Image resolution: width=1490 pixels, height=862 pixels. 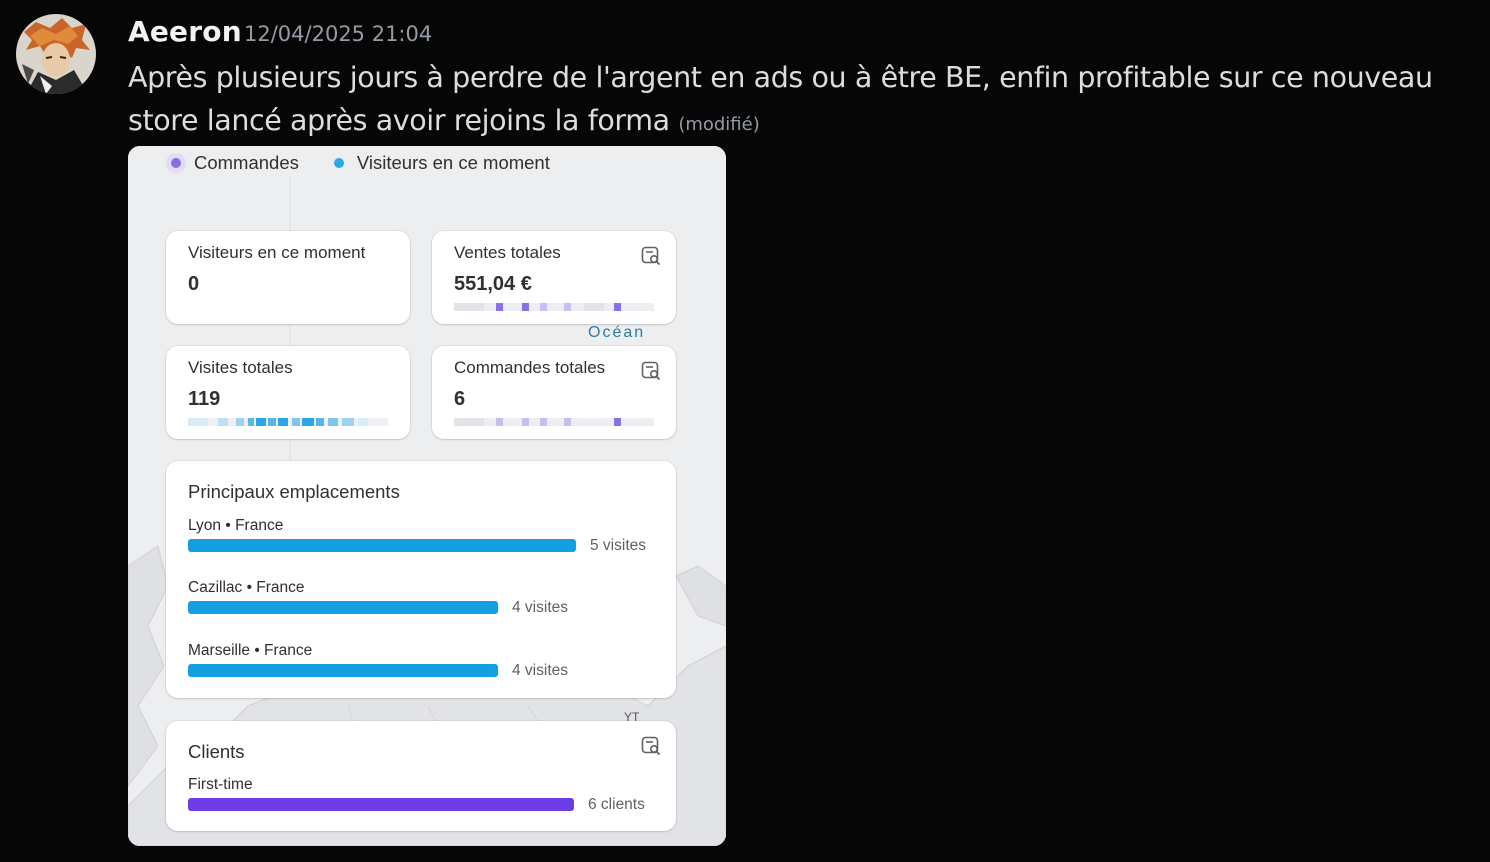 I want to click on message-author: Aeeron, so click(x=185, y=31).